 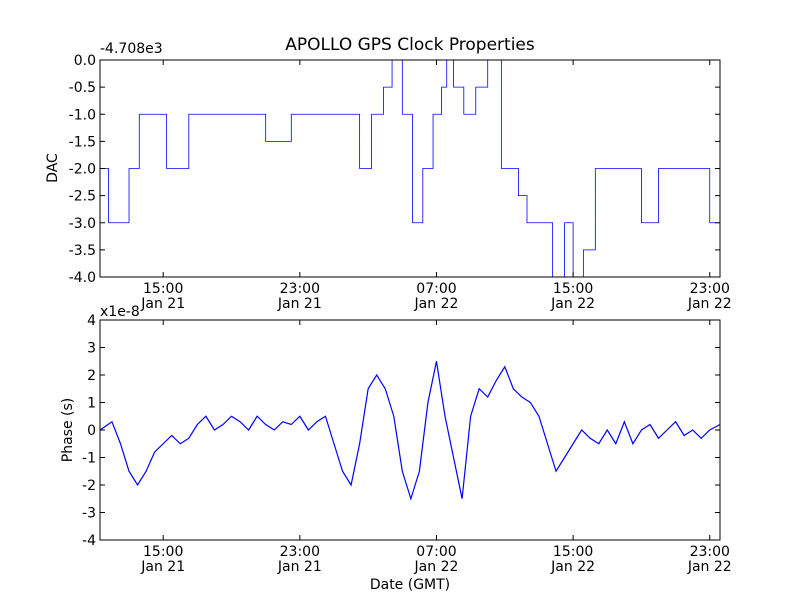 I want to click on dac-y-tick-label: -1.5, so click(x=82, y=142).